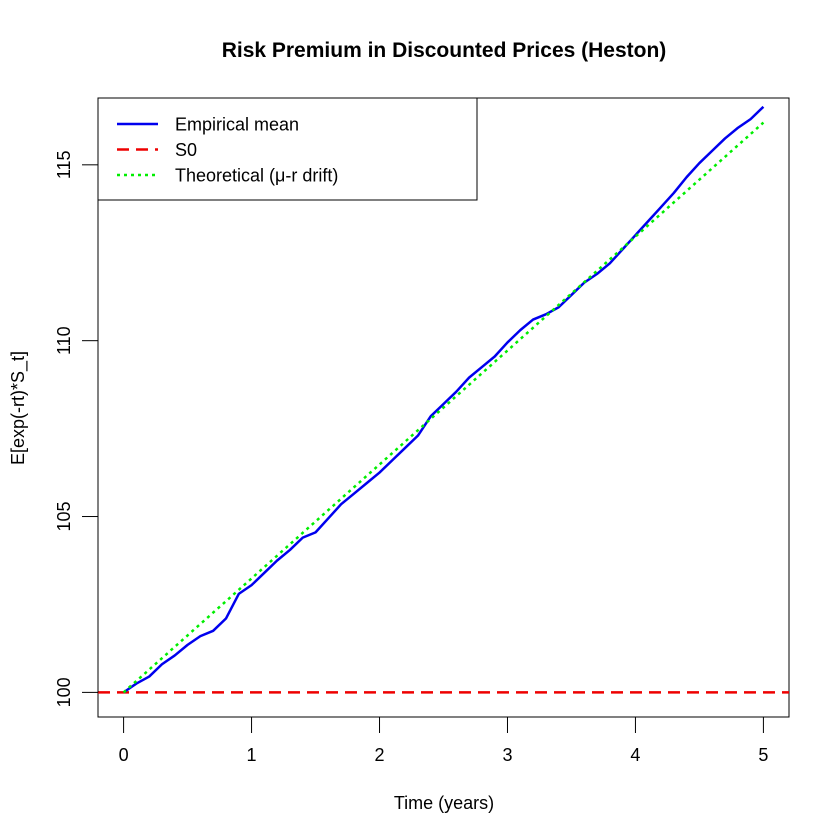 This screenshot has height=840, width=840. I want to click on y-tick-label: 100, so click(64, 692).